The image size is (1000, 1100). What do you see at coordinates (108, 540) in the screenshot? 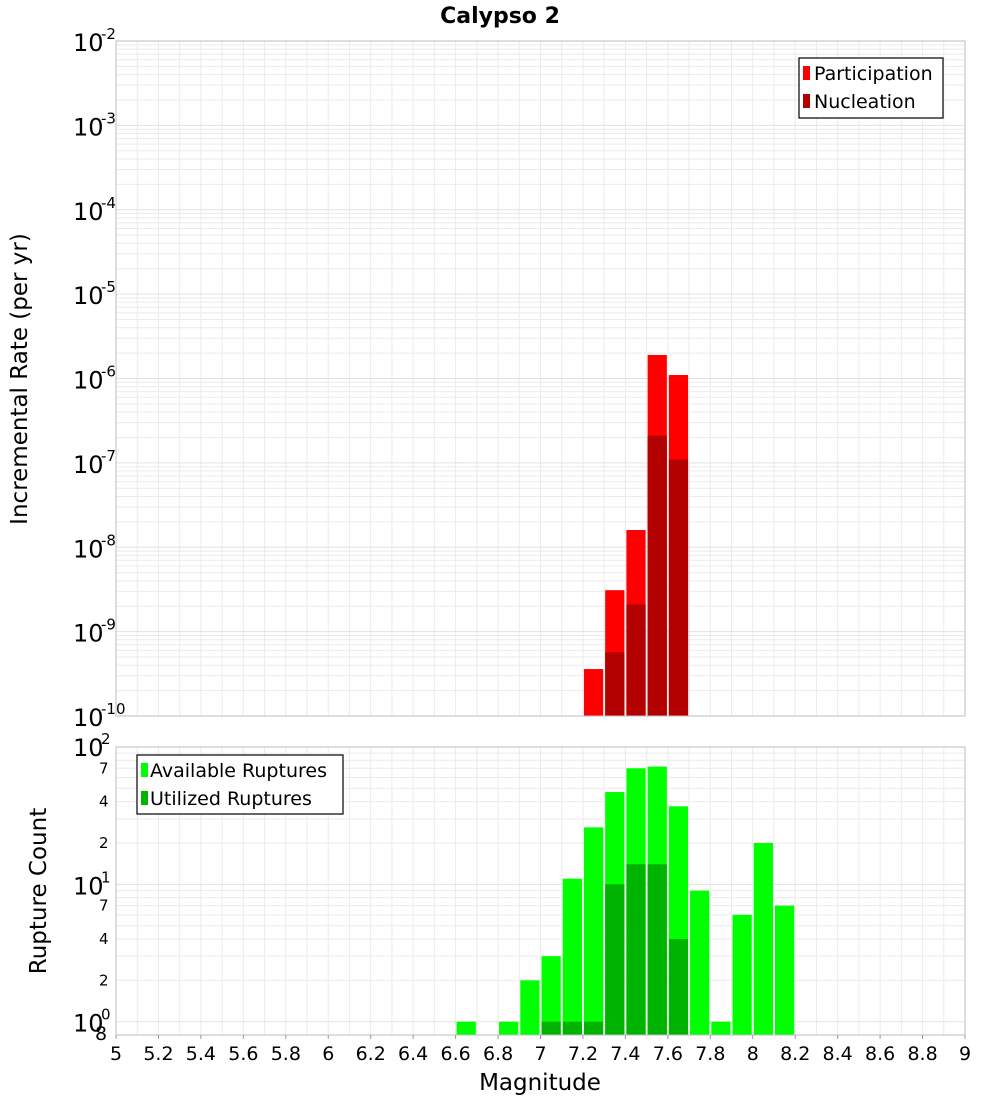
I see `rate-y-tick-exponent: -8` at bounding box center [108, 540].